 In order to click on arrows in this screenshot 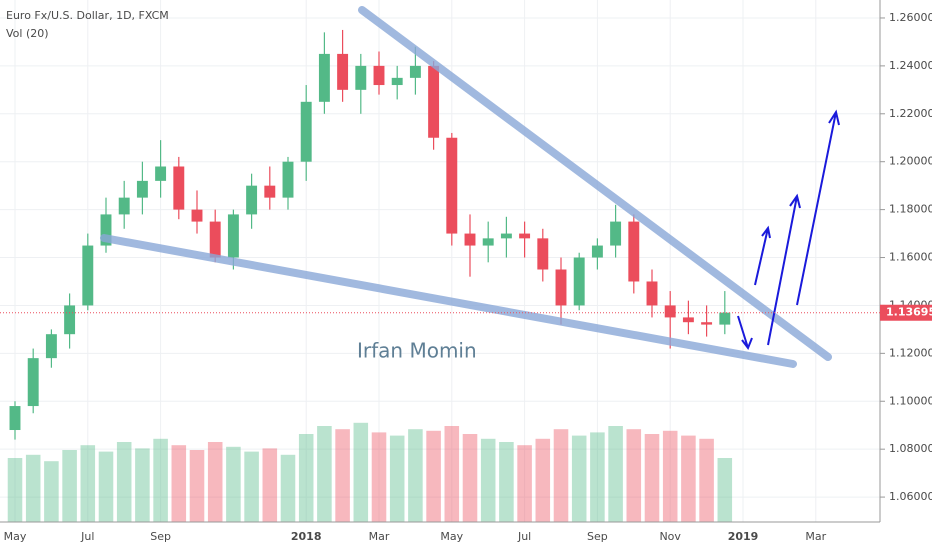, I will do `click(788, 230)`.